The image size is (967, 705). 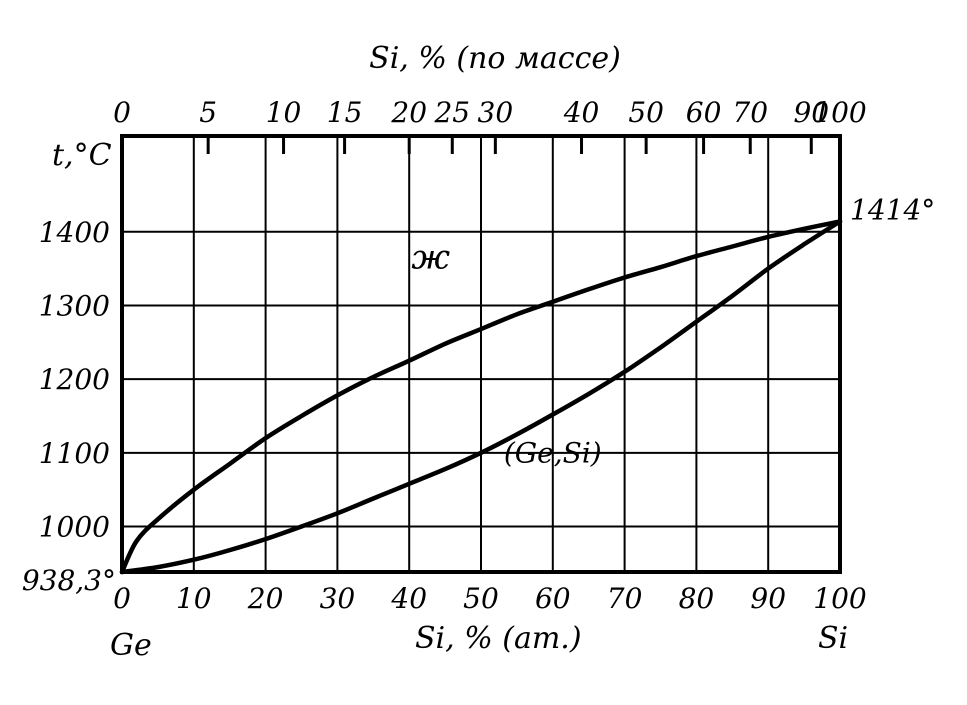 I want to click on y-tick-label: 1100, so click(x=74, y=453).